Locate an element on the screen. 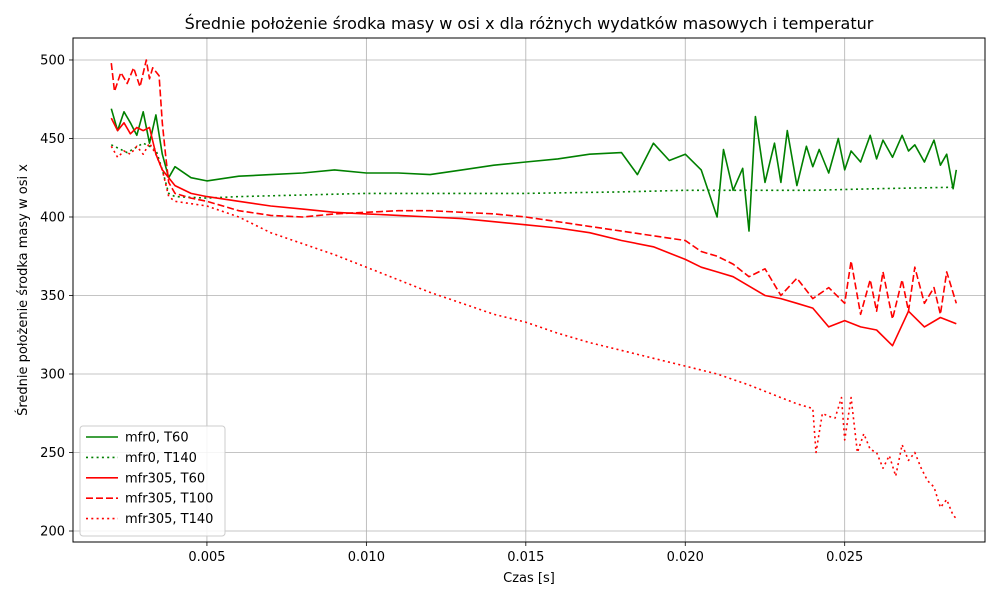 This screenshot has width=1000, height=600. x-axis-title: Czas [s] is located at coordinates (529, 578).